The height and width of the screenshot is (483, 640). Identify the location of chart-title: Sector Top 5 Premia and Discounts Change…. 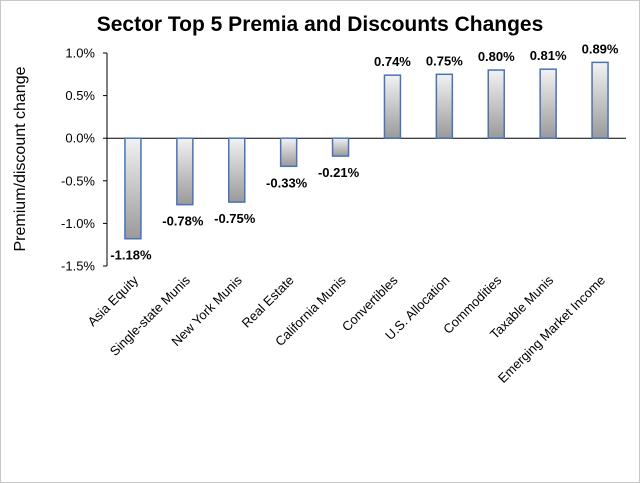
(320, 24).